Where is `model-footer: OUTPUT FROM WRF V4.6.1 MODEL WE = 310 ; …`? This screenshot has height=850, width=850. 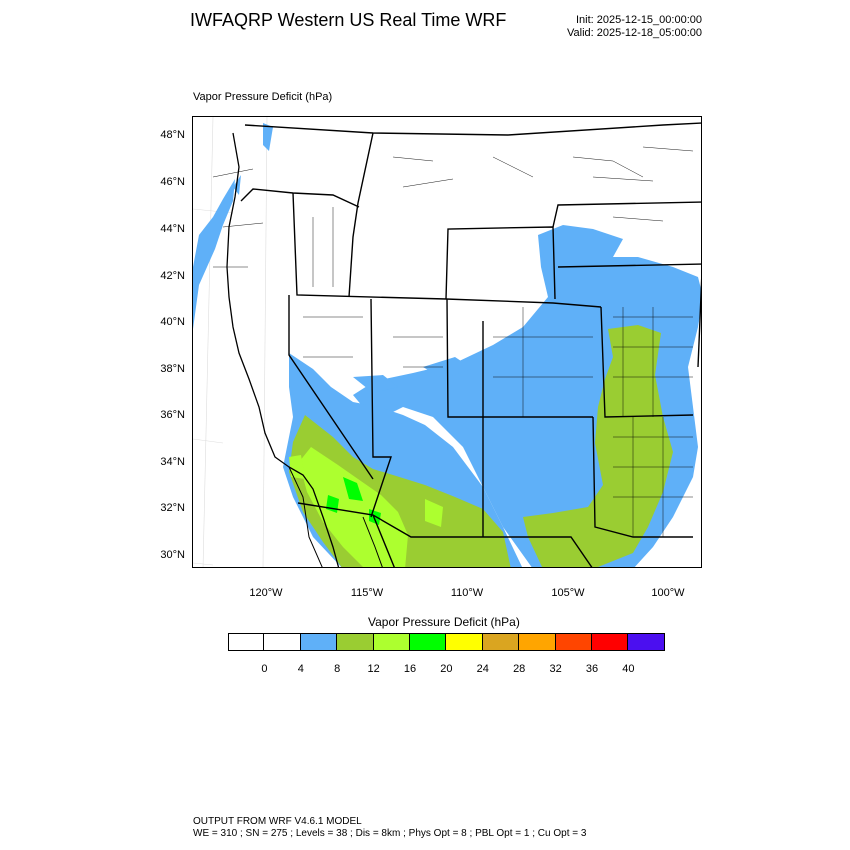
model-footer: OUTPUT FROM WRF V4.6.1 MODEL WE = 310 ; … is located at coordinates (389, 828).